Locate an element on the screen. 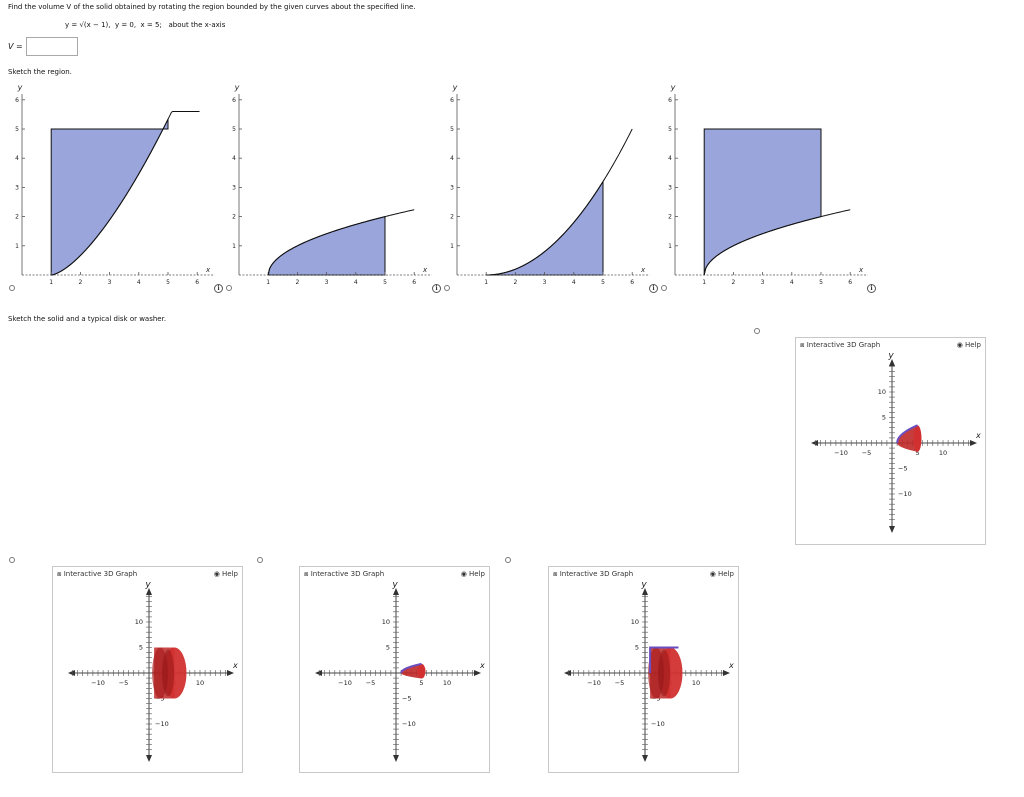  volume-answer-input is located at coordinates (52, 46).